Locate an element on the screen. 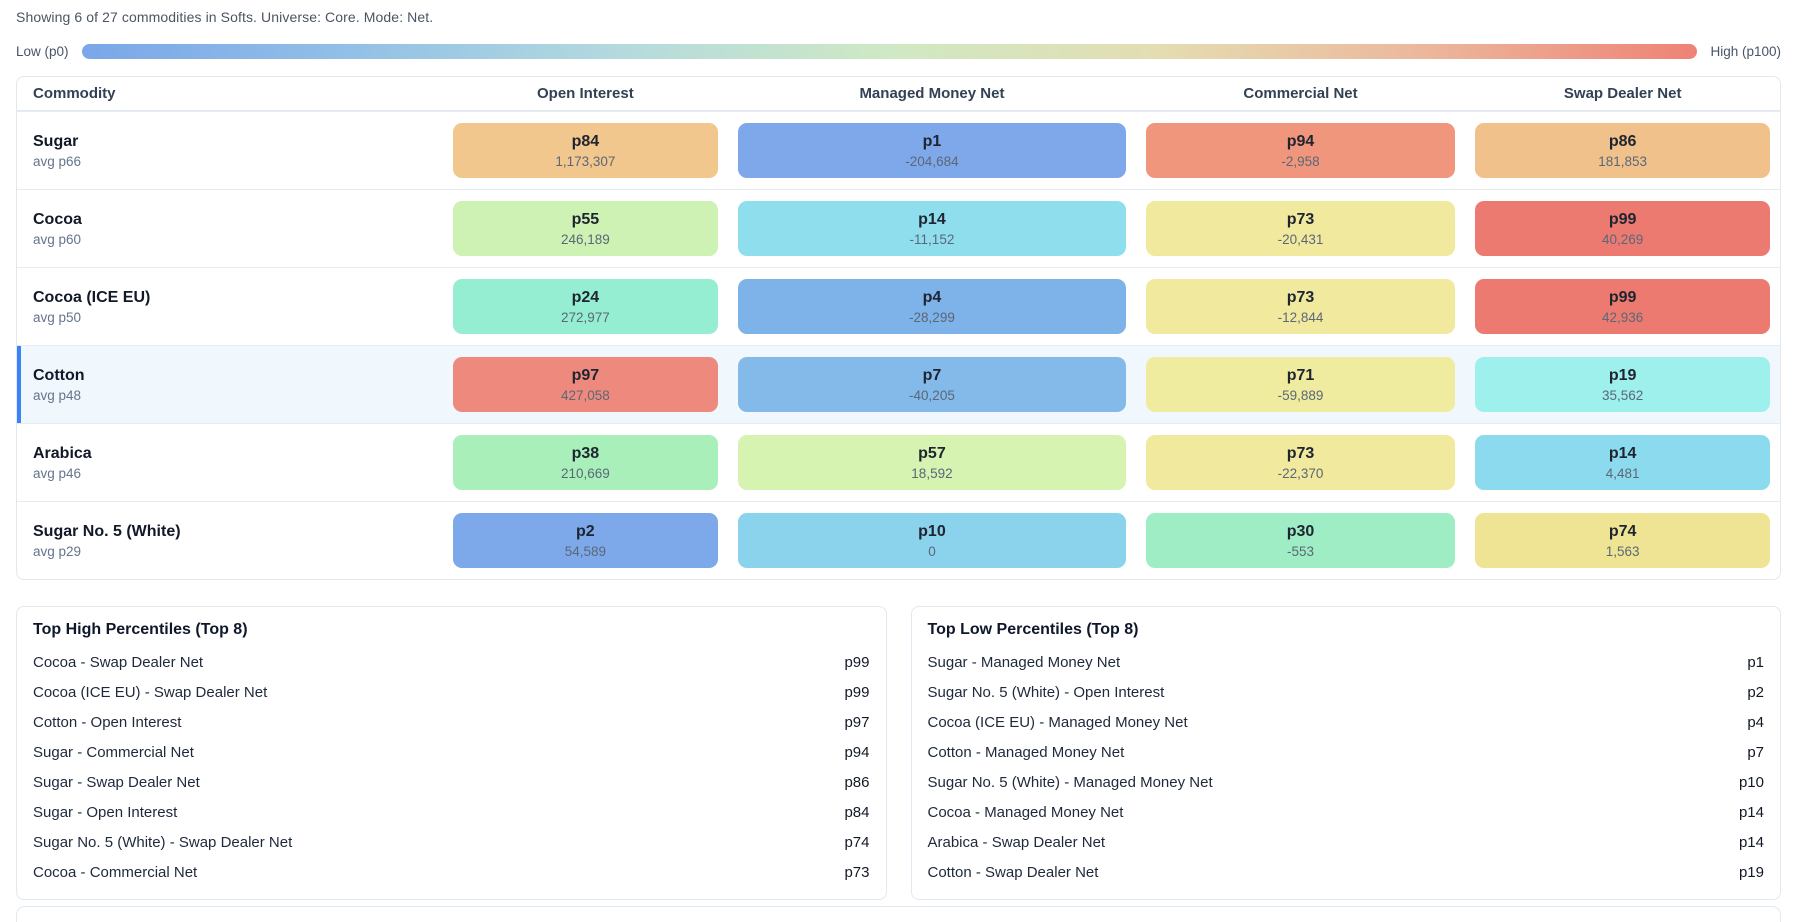  cell-commercial-net: p30 -553 is located at coordinates (1300, 540).